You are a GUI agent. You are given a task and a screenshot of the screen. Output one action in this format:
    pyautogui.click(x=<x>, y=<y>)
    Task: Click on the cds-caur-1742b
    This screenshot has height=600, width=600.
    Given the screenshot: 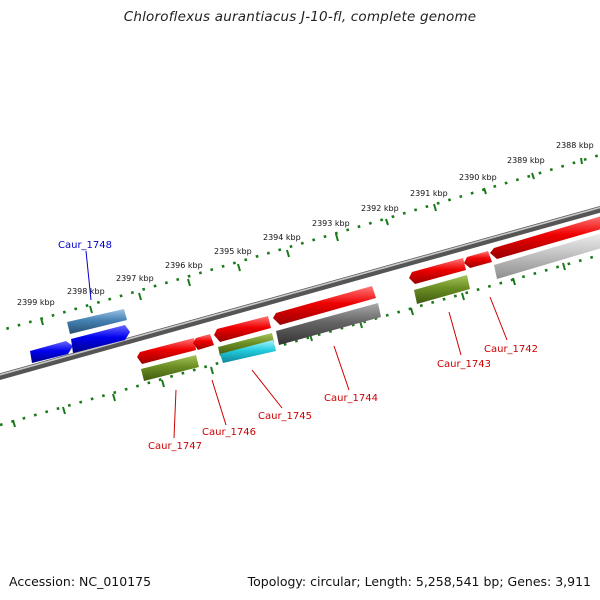 What is the action you would take?
    pyautogui.click(x=545, y=237)
    